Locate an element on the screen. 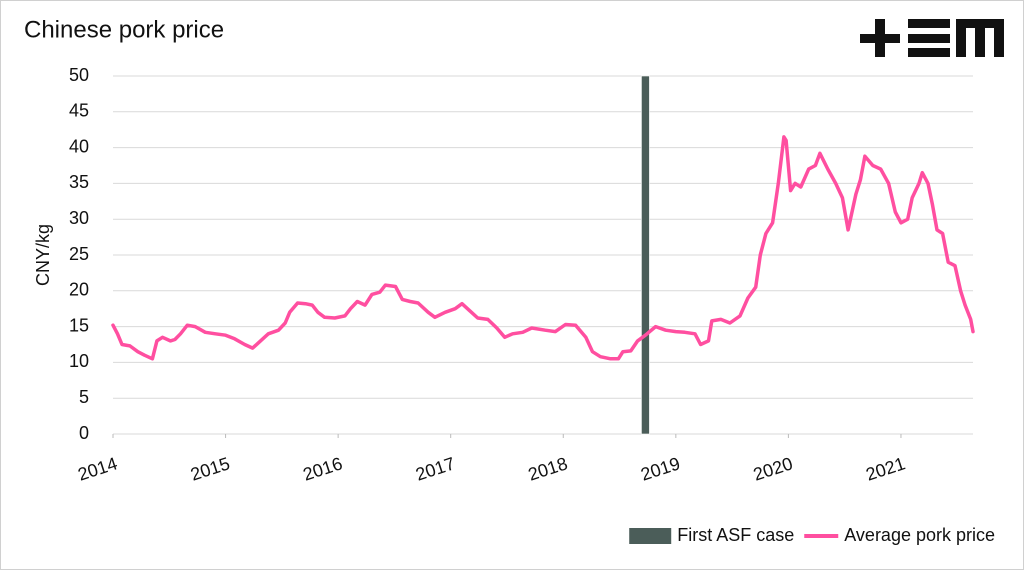 Image resolution: width=1024 pixels, height=570 pixels. annotation-bar is located at coordinates (645, 255).